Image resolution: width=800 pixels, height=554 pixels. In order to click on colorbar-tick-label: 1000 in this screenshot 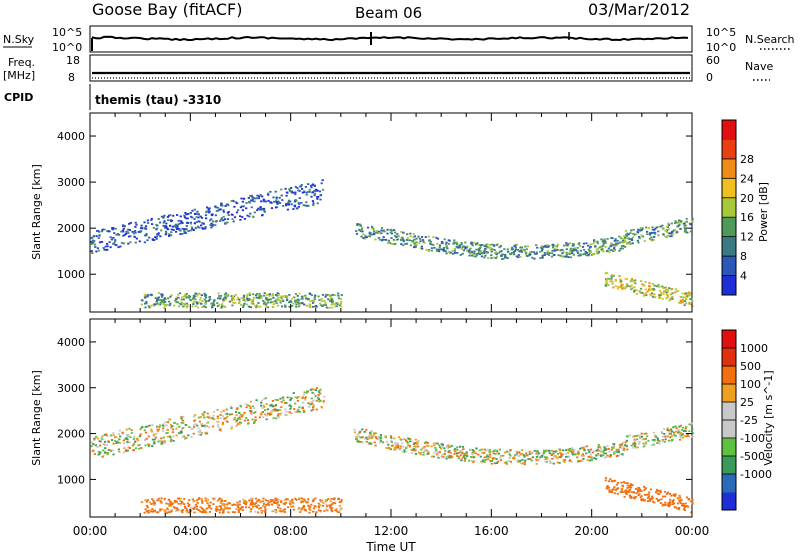, I will do `click(754, 348)`.